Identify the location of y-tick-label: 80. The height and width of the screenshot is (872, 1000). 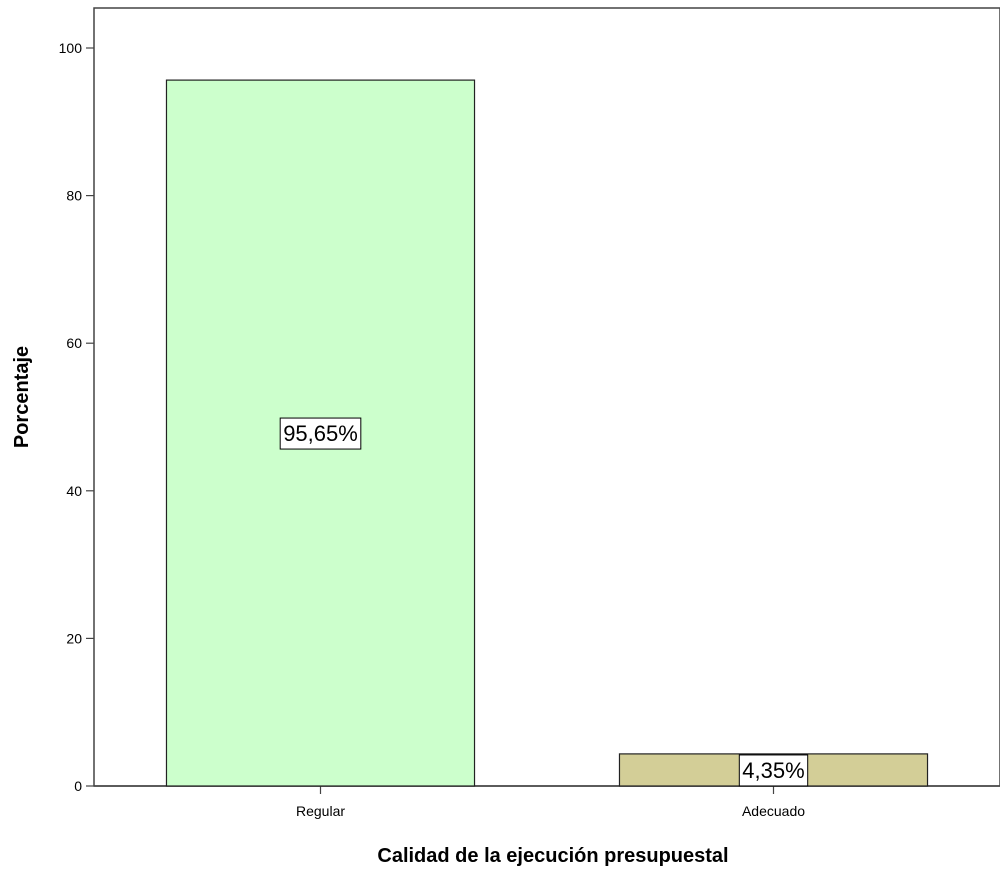
(74, 196).